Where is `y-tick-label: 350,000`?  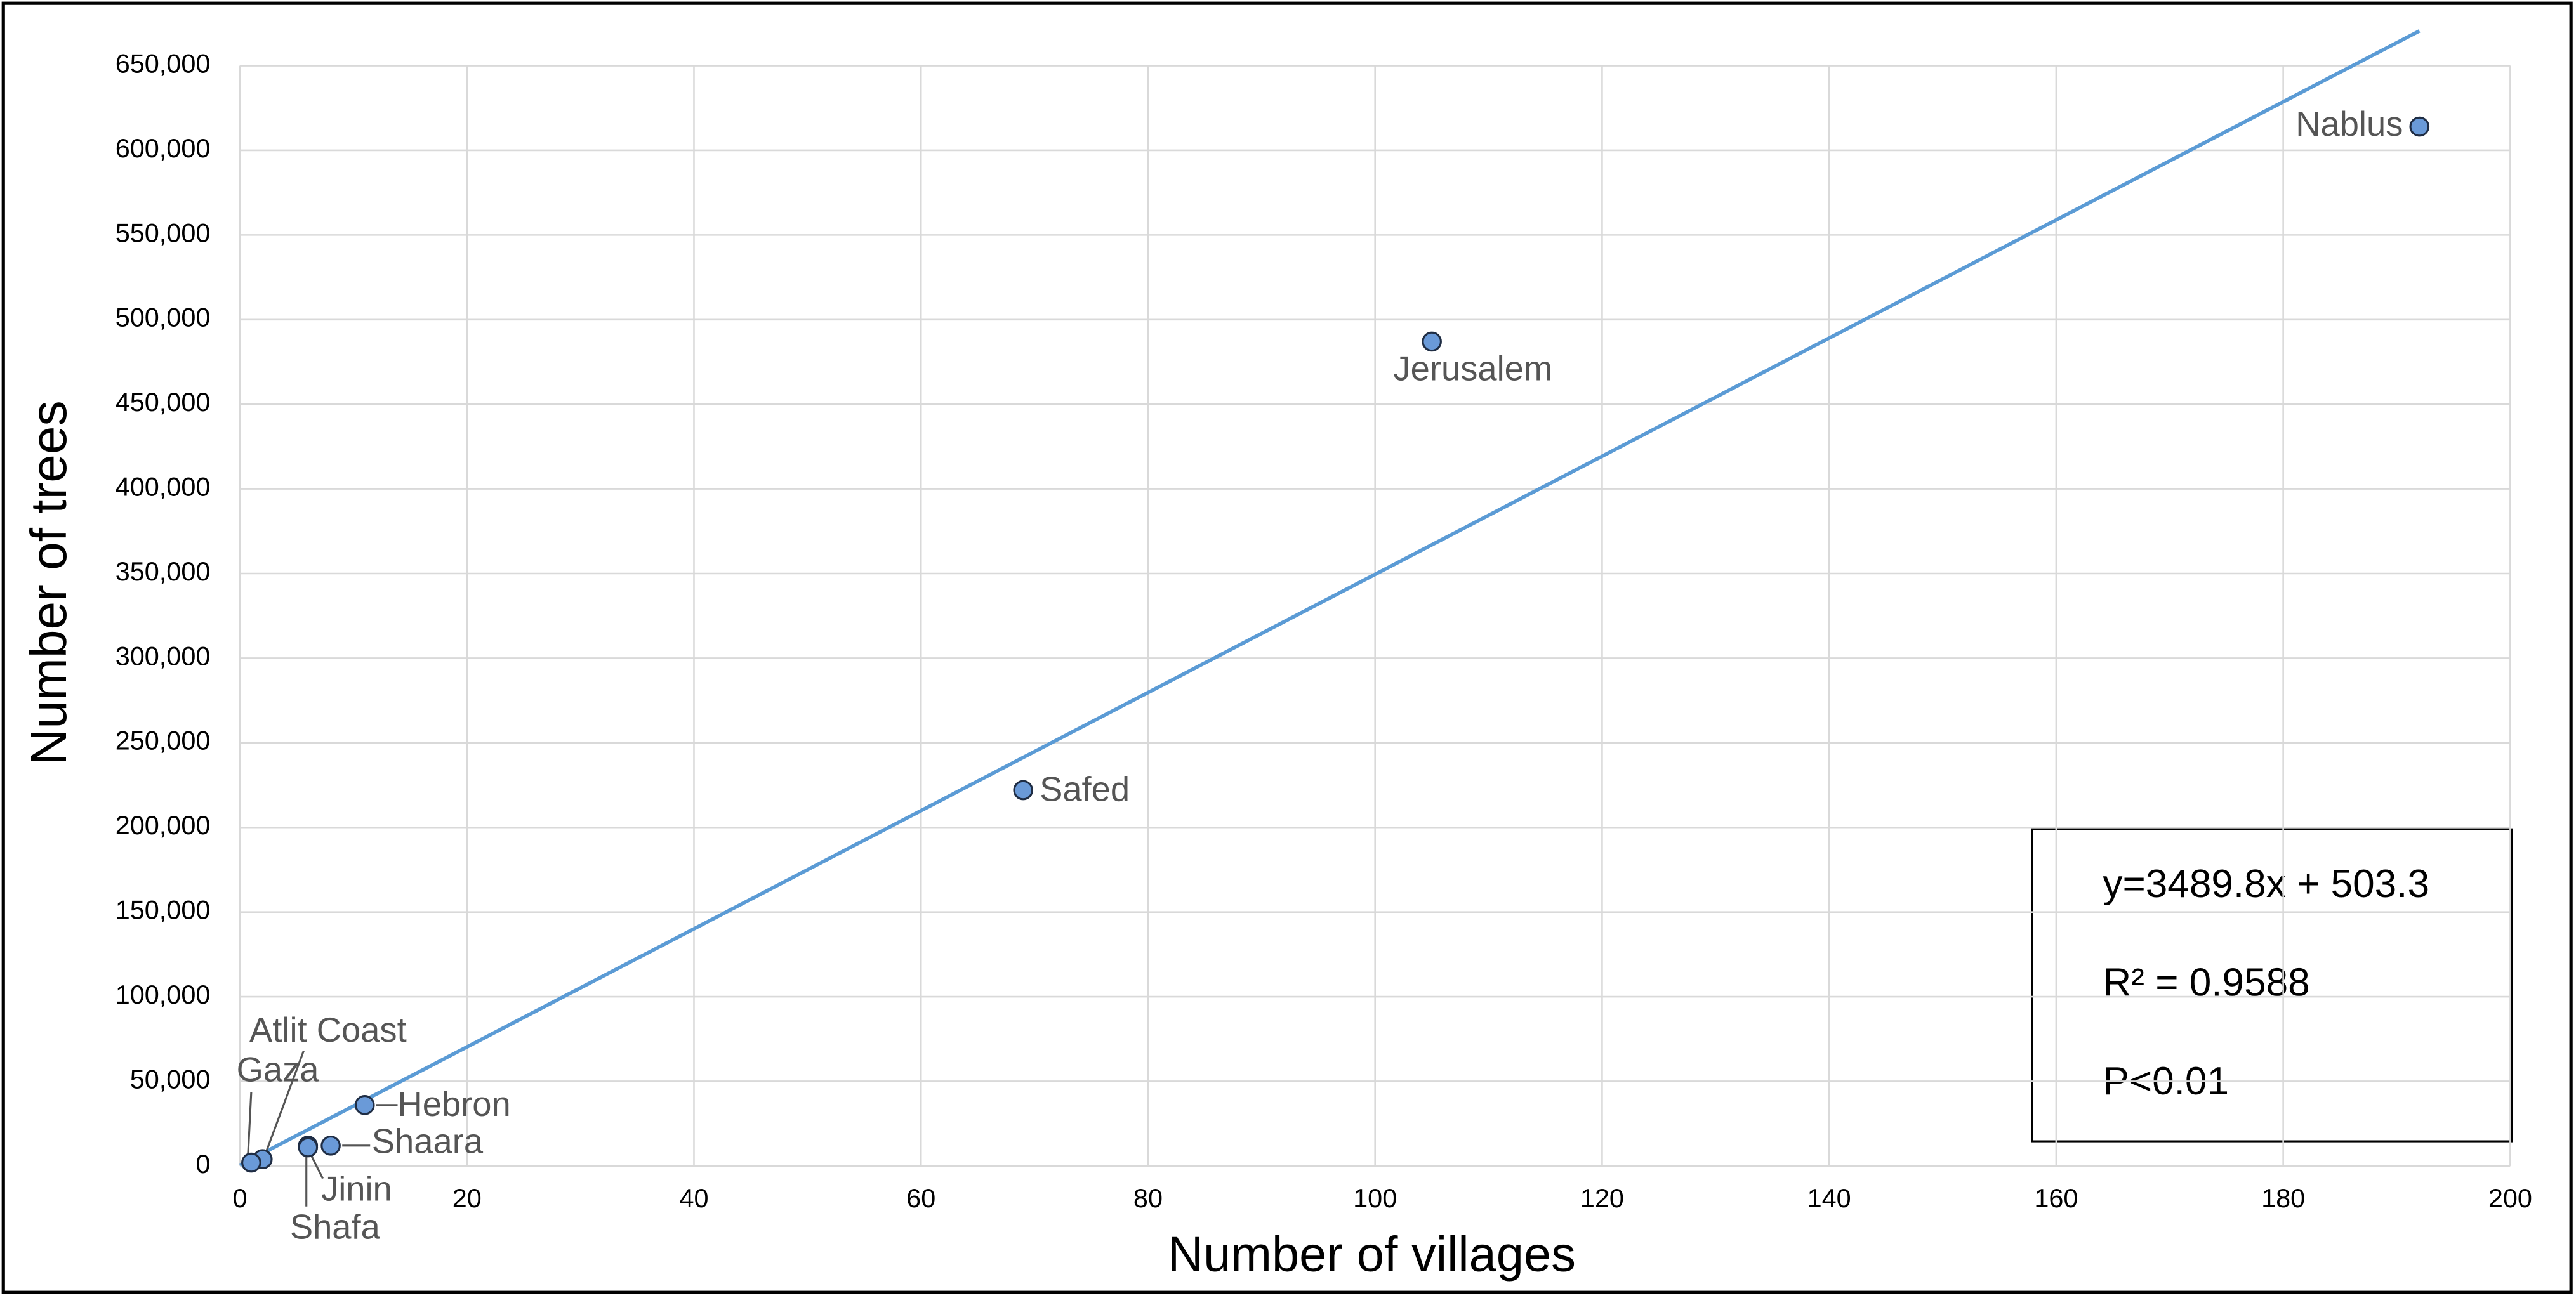
y-tick-label: 350,000 is located at coordinates (164, 571).